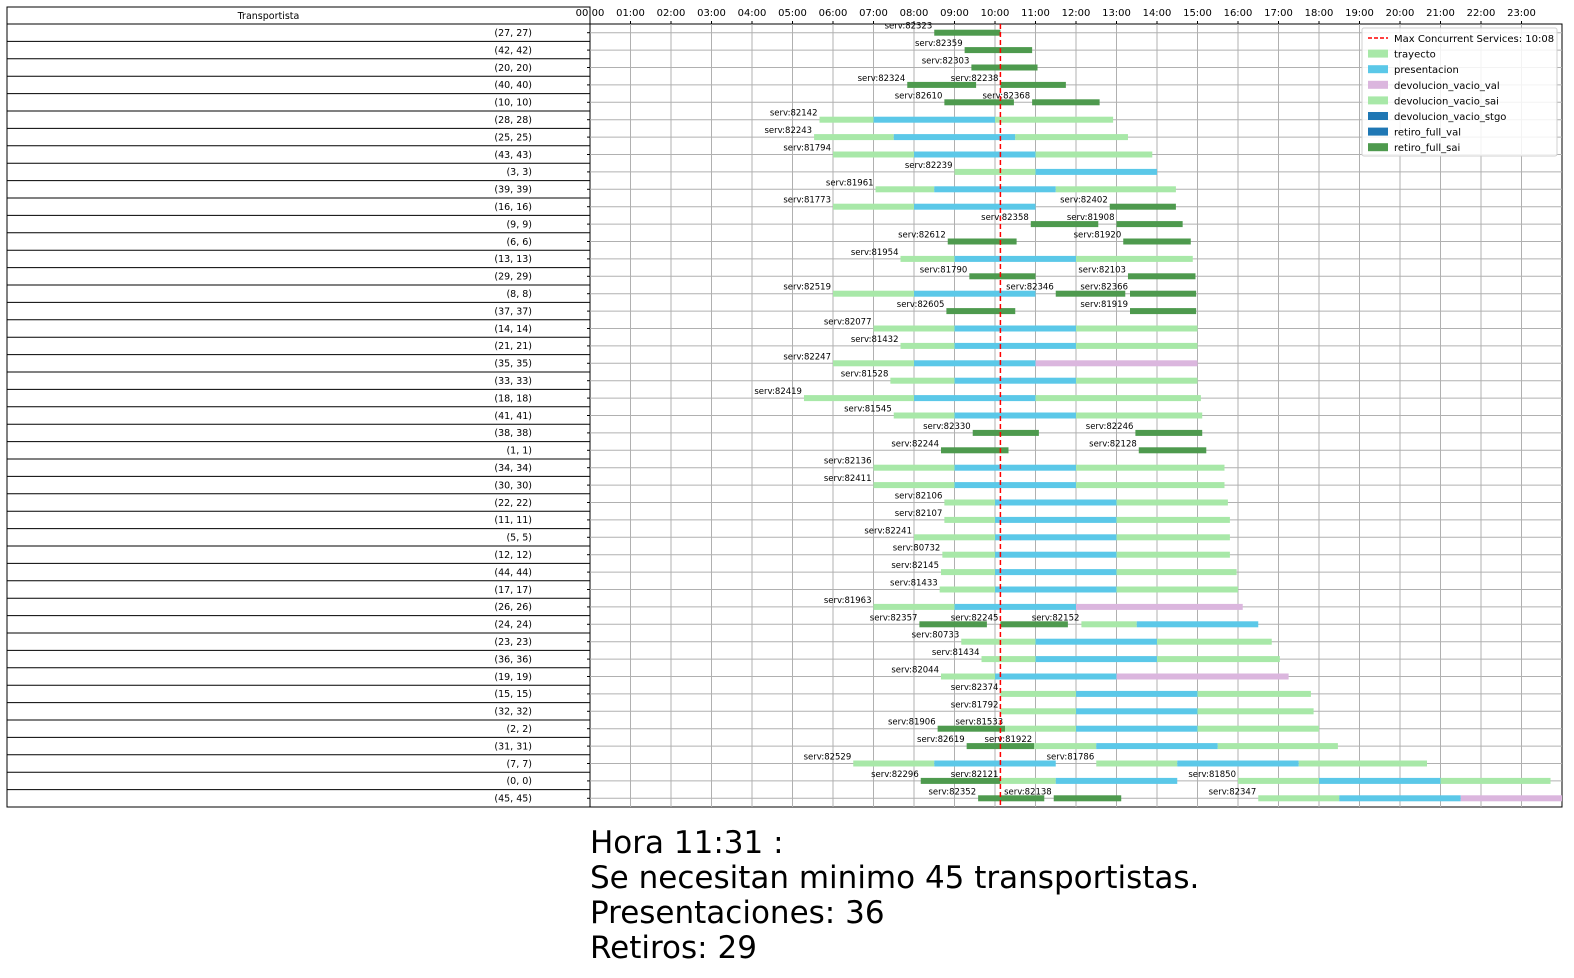  I want to click on service-label: serv:82246, so click(1110, 427).